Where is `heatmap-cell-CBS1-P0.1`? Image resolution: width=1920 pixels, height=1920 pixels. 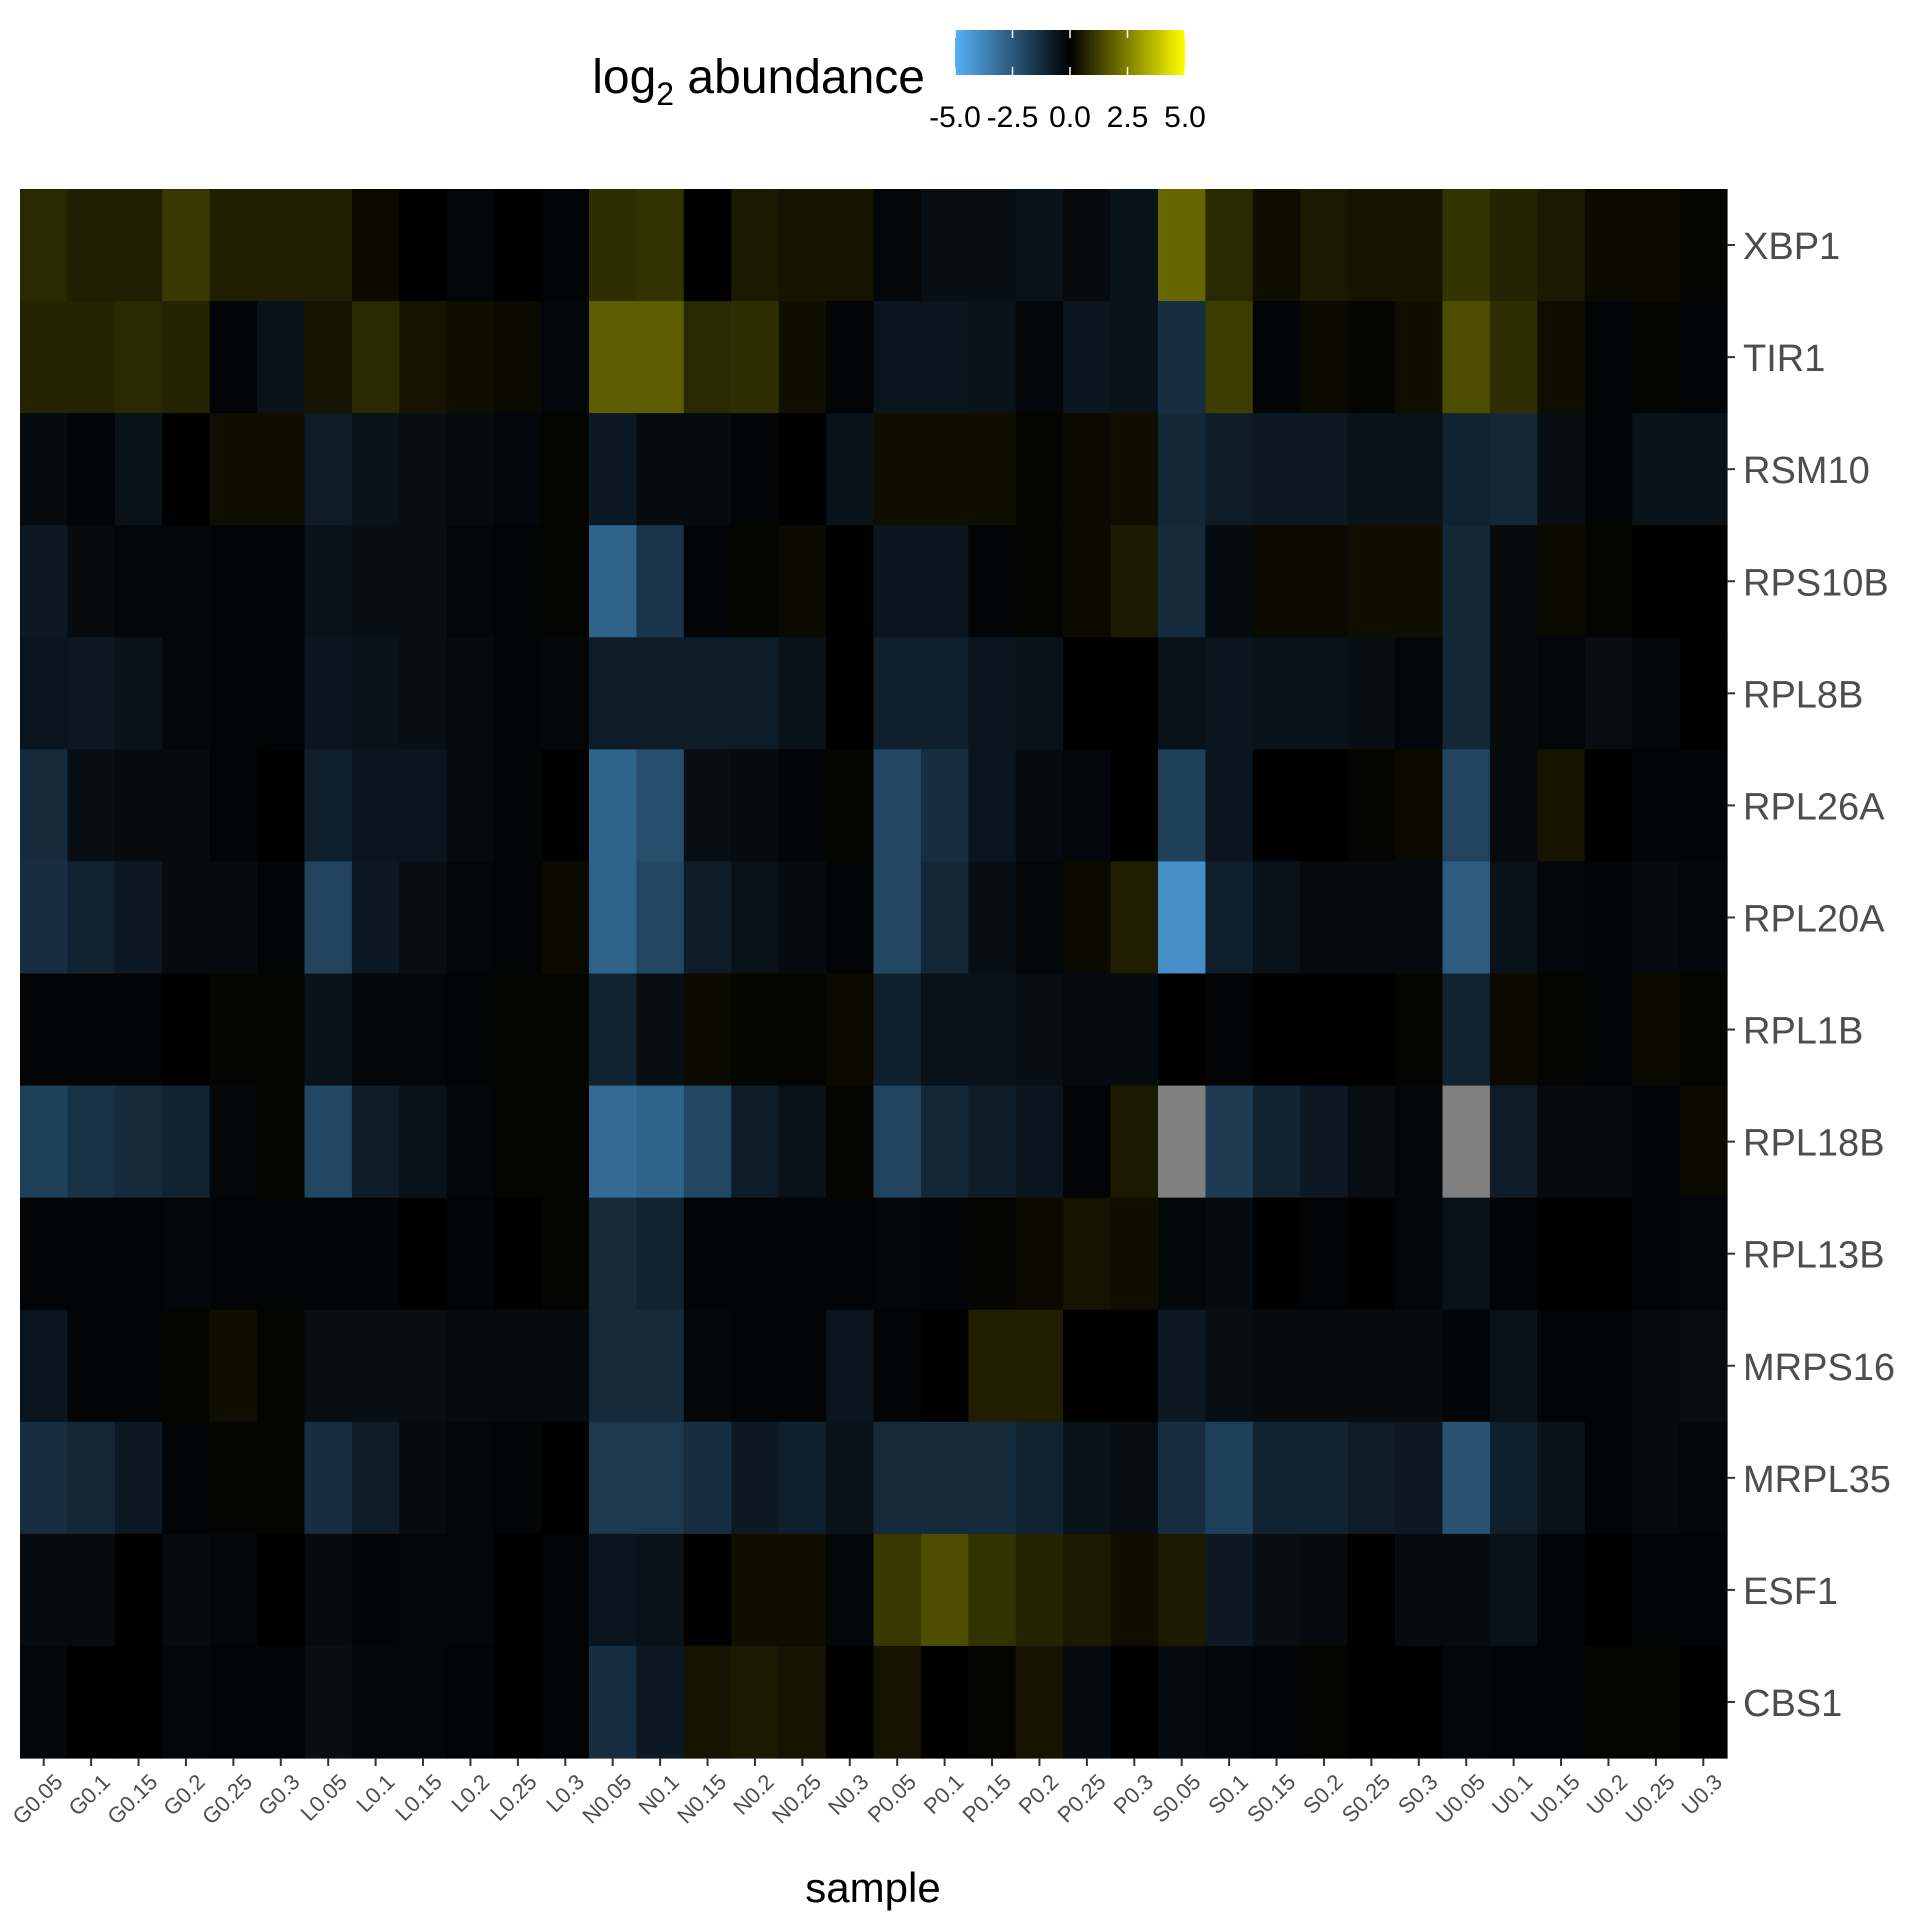
heatmap-cell-CBS1-P0.1 is located at coordinates (944, 1702).